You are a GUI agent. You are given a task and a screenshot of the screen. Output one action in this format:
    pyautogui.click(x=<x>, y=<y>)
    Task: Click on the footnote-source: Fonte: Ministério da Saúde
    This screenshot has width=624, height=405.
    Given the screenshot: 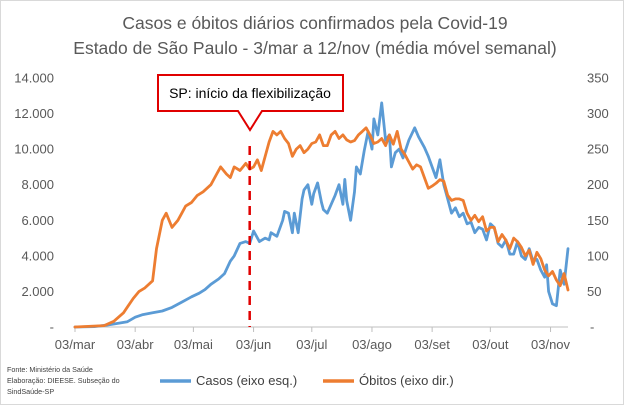 What is the action you would take?
    pyautogui.click(x=50, y=369)
    